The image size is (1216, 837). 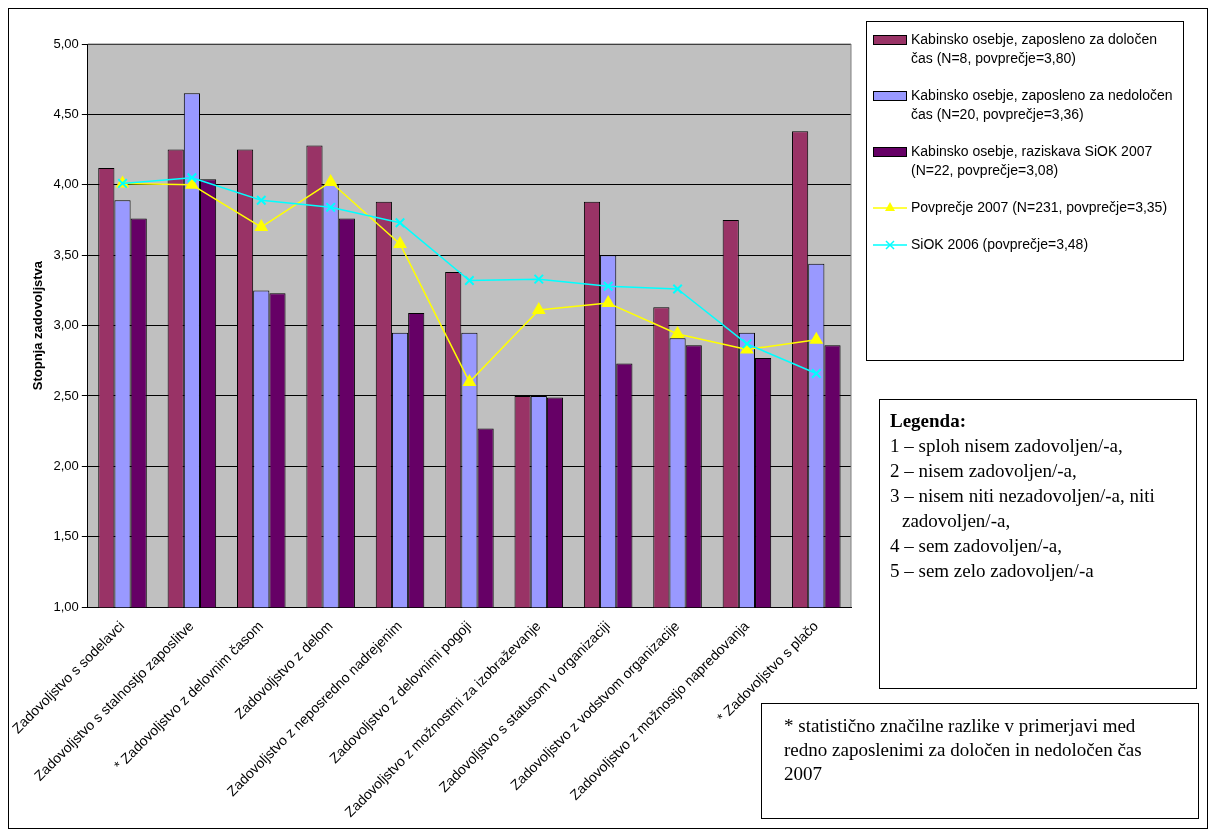 What do you see at coordinates (1023, 508) in the screenshot?
I see `text: 3 – nisem niti nezadovoljen/-a, niti zadovoljen/-a,` at bounding box center [1023, 508].